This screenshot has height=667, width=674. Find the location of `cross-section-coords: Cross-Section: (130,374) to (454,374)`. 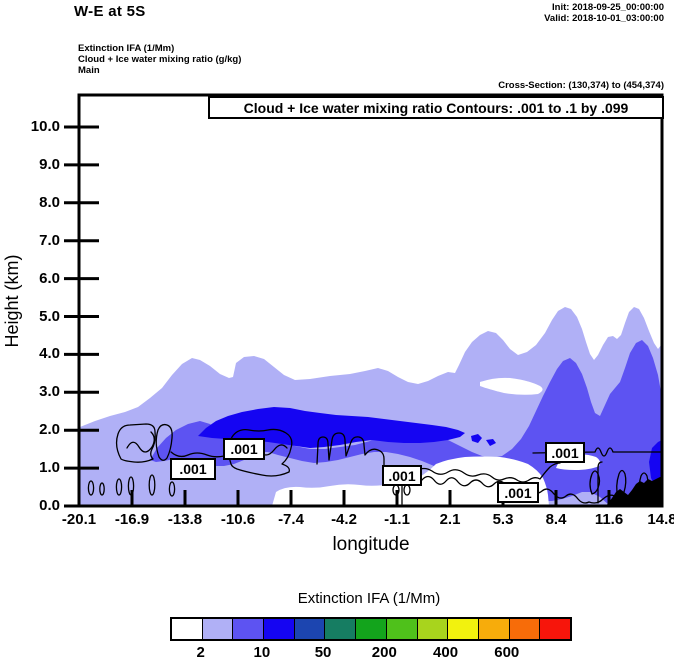

cross-section-coords: Cross-Section: (130,374) to (454,374) is located at coordinates (581, 85).